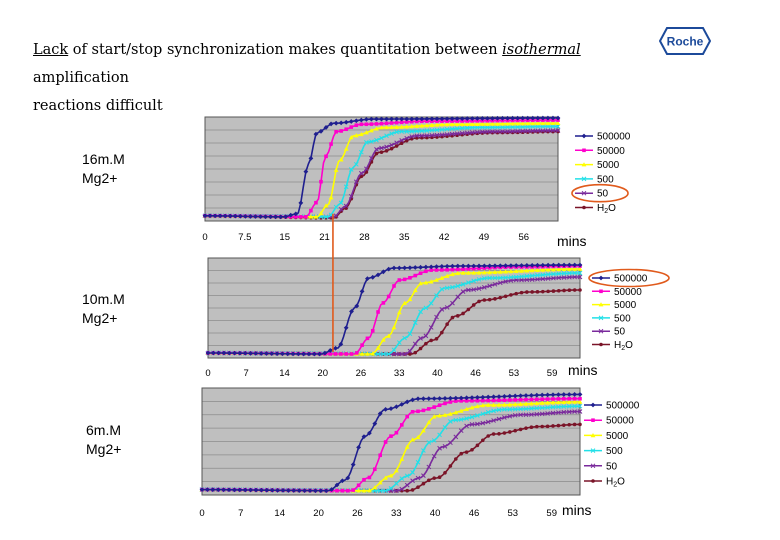  Describe the element at coordinates (81, 78) in the screenshot. I see `title-text-2: amplification` at that location.